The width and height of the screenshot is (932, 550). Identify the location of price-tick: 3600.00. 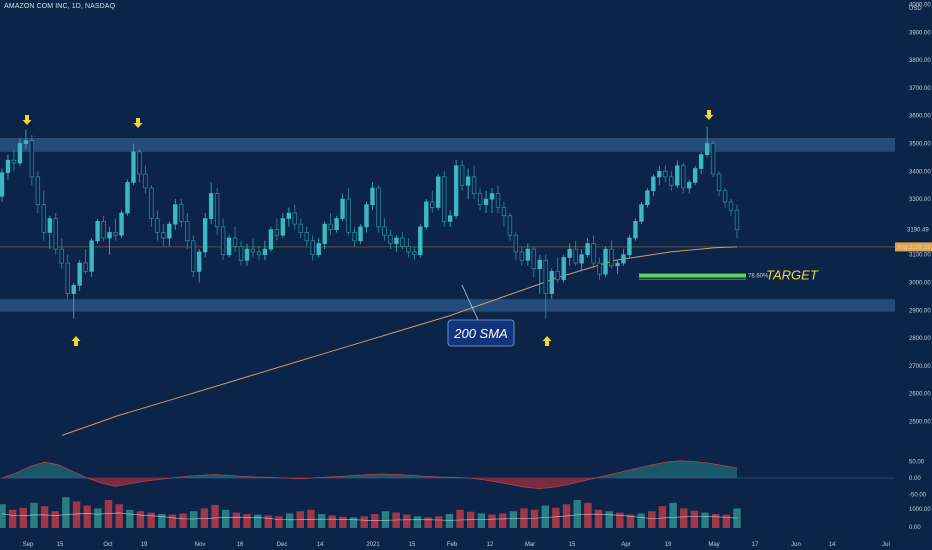
(920, 117).